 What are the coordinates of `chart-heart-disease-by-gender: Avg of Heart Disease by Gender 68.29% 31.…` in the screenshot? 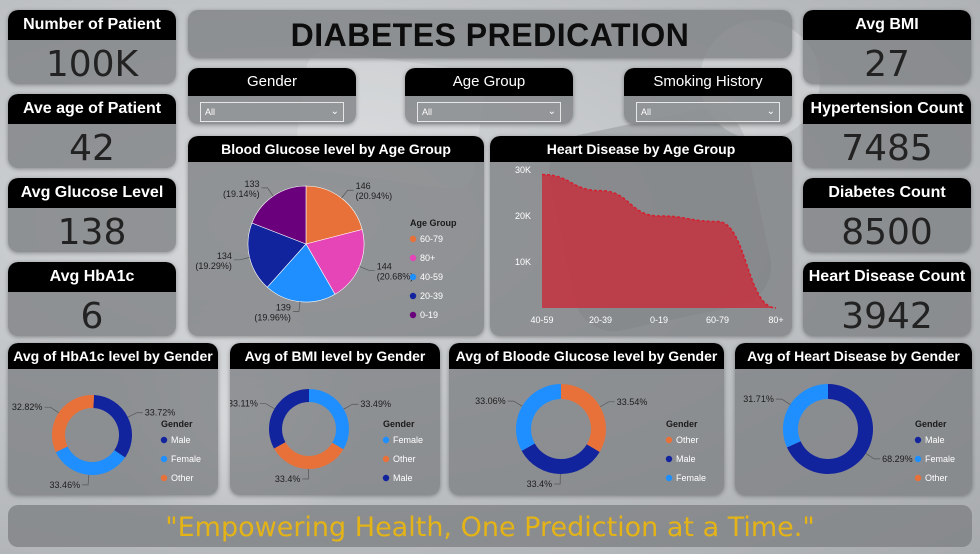 It's located at (853, 419).